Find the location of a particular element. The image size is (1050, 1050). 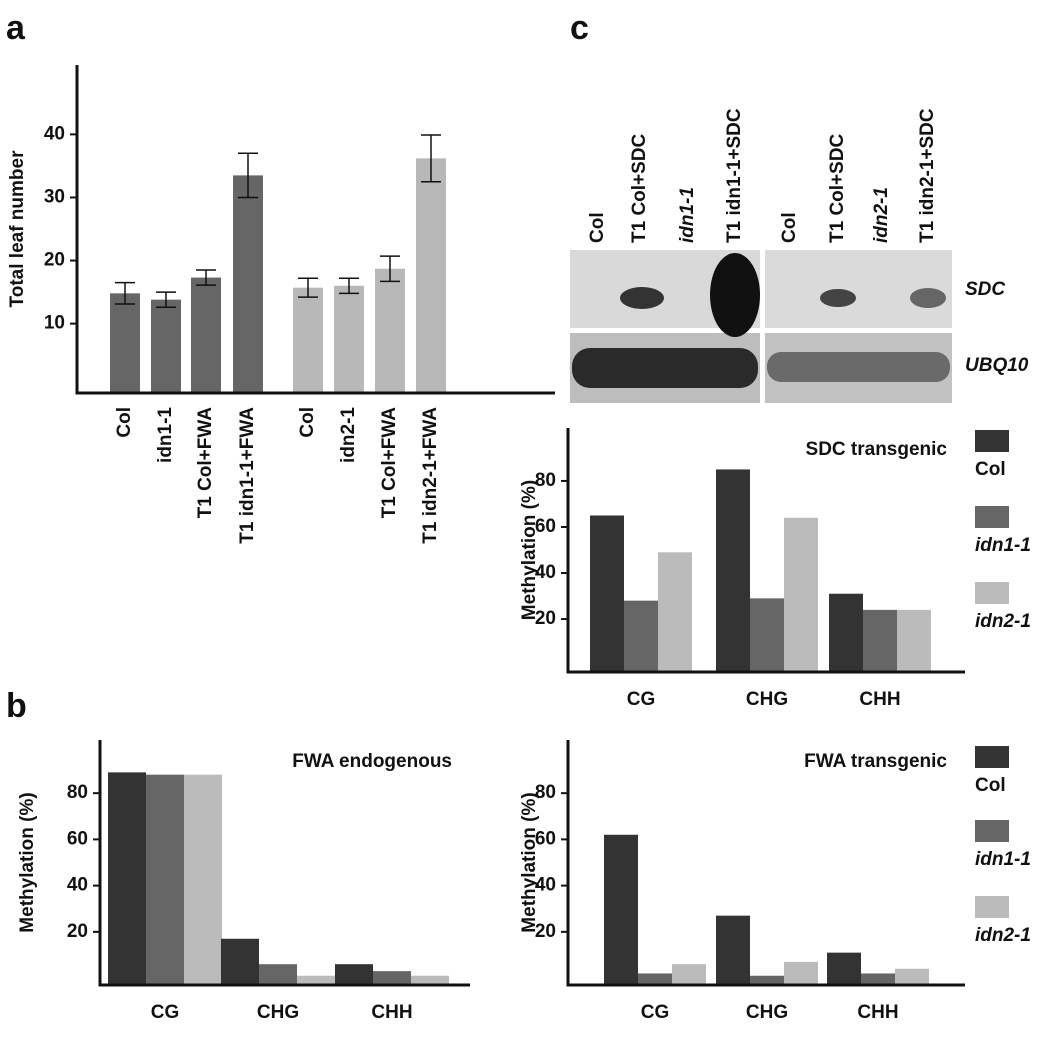

lane-label: Col is located at coordinates (597, 227).